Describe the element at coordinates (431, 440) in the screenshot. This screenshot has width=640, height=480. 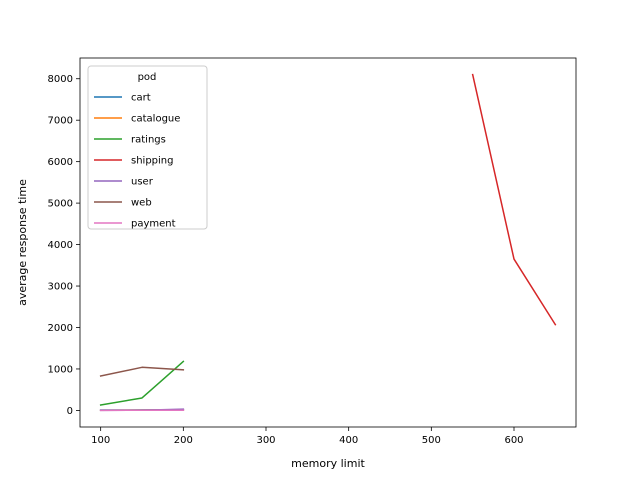
I see `x-tick-label: 500` at that location.